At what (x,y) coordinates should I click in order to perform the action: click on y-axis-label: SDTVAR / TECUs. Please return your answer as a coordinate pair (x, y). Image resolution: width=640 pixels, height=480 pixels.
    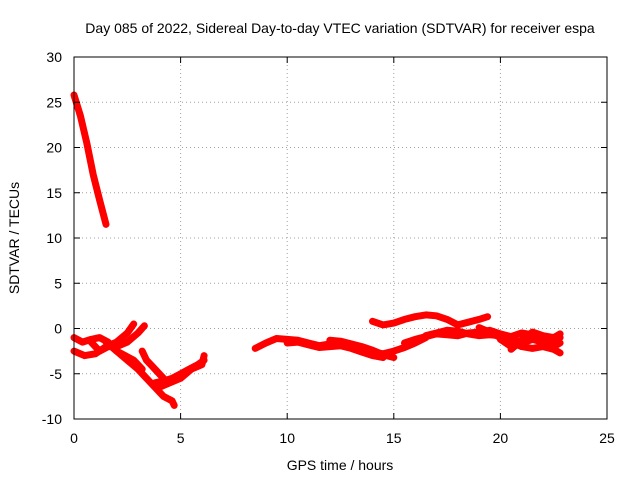
    Looking at the image, I should click on (14, 238).